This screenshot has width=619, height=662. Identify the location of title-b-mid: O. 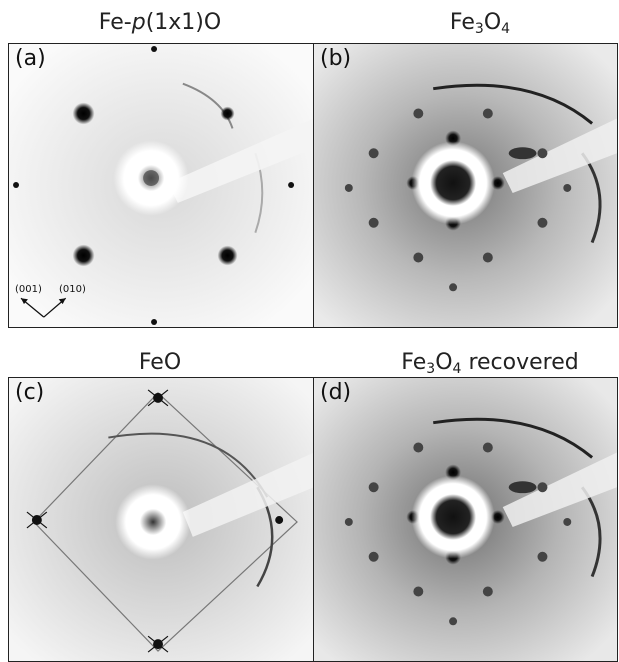
(492, 22).